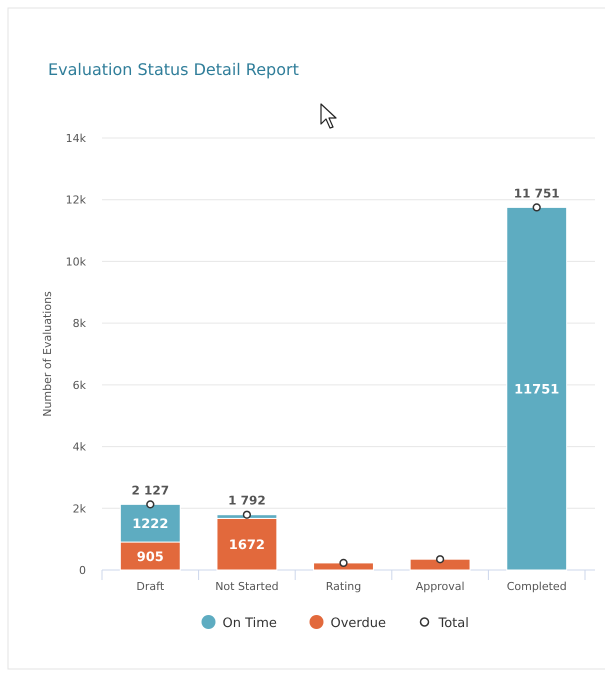  What do you see at coordinates (247, 586) in the screenshot?
I see `x-tick-label: Not Started` at bounding box center [247, 586].